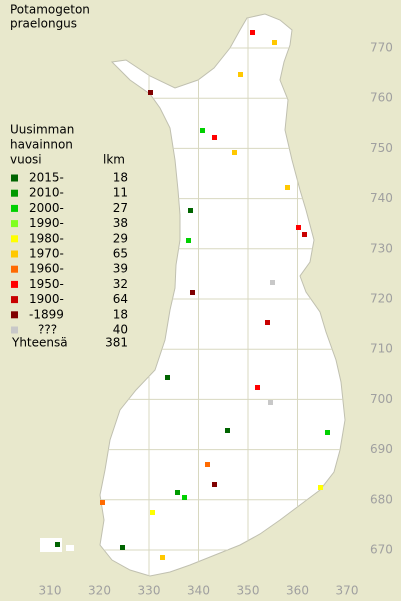 The image size is (401, 601). What do you see at coordinates (46, 223) in the screenshot?
I see `legend-label: 1990-` at bounding box center [46, 223].